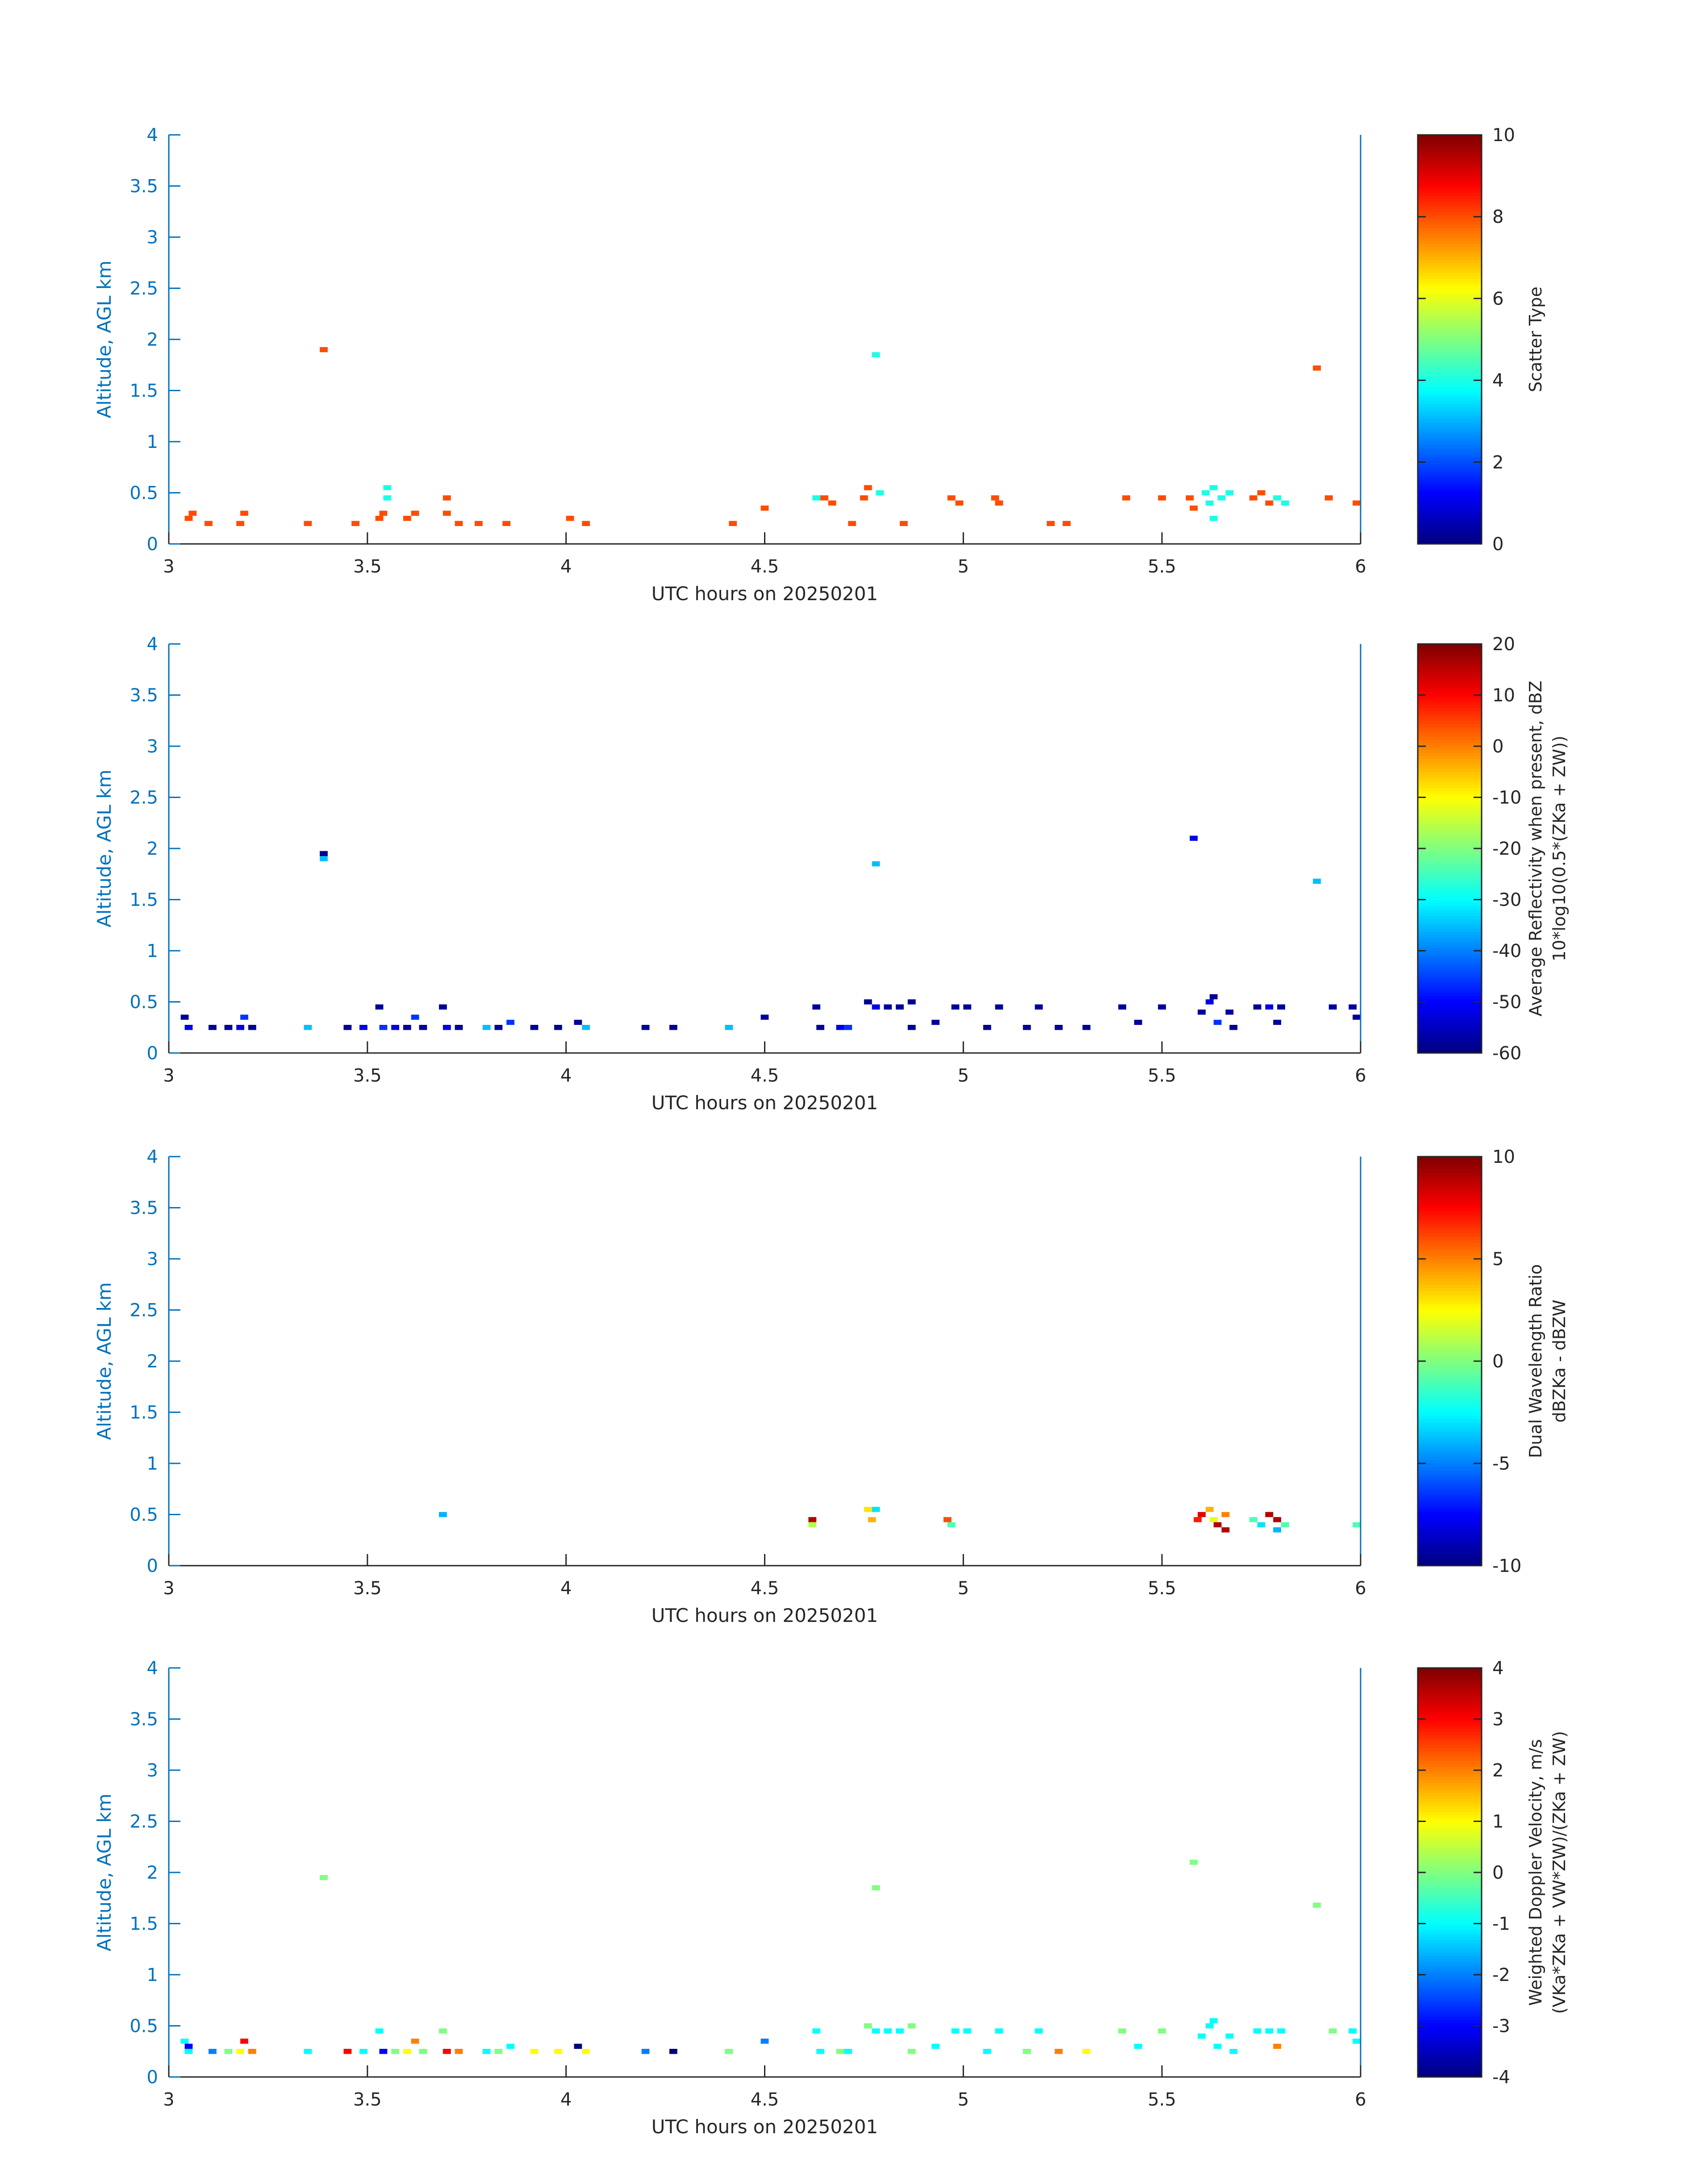 The width and height of the screenshot is (1708, 2177). What do you see at coordinates (1360, 1076) in the screenshot?
I see `x-tick-label: 6` at bounding box center [1360, 1076].